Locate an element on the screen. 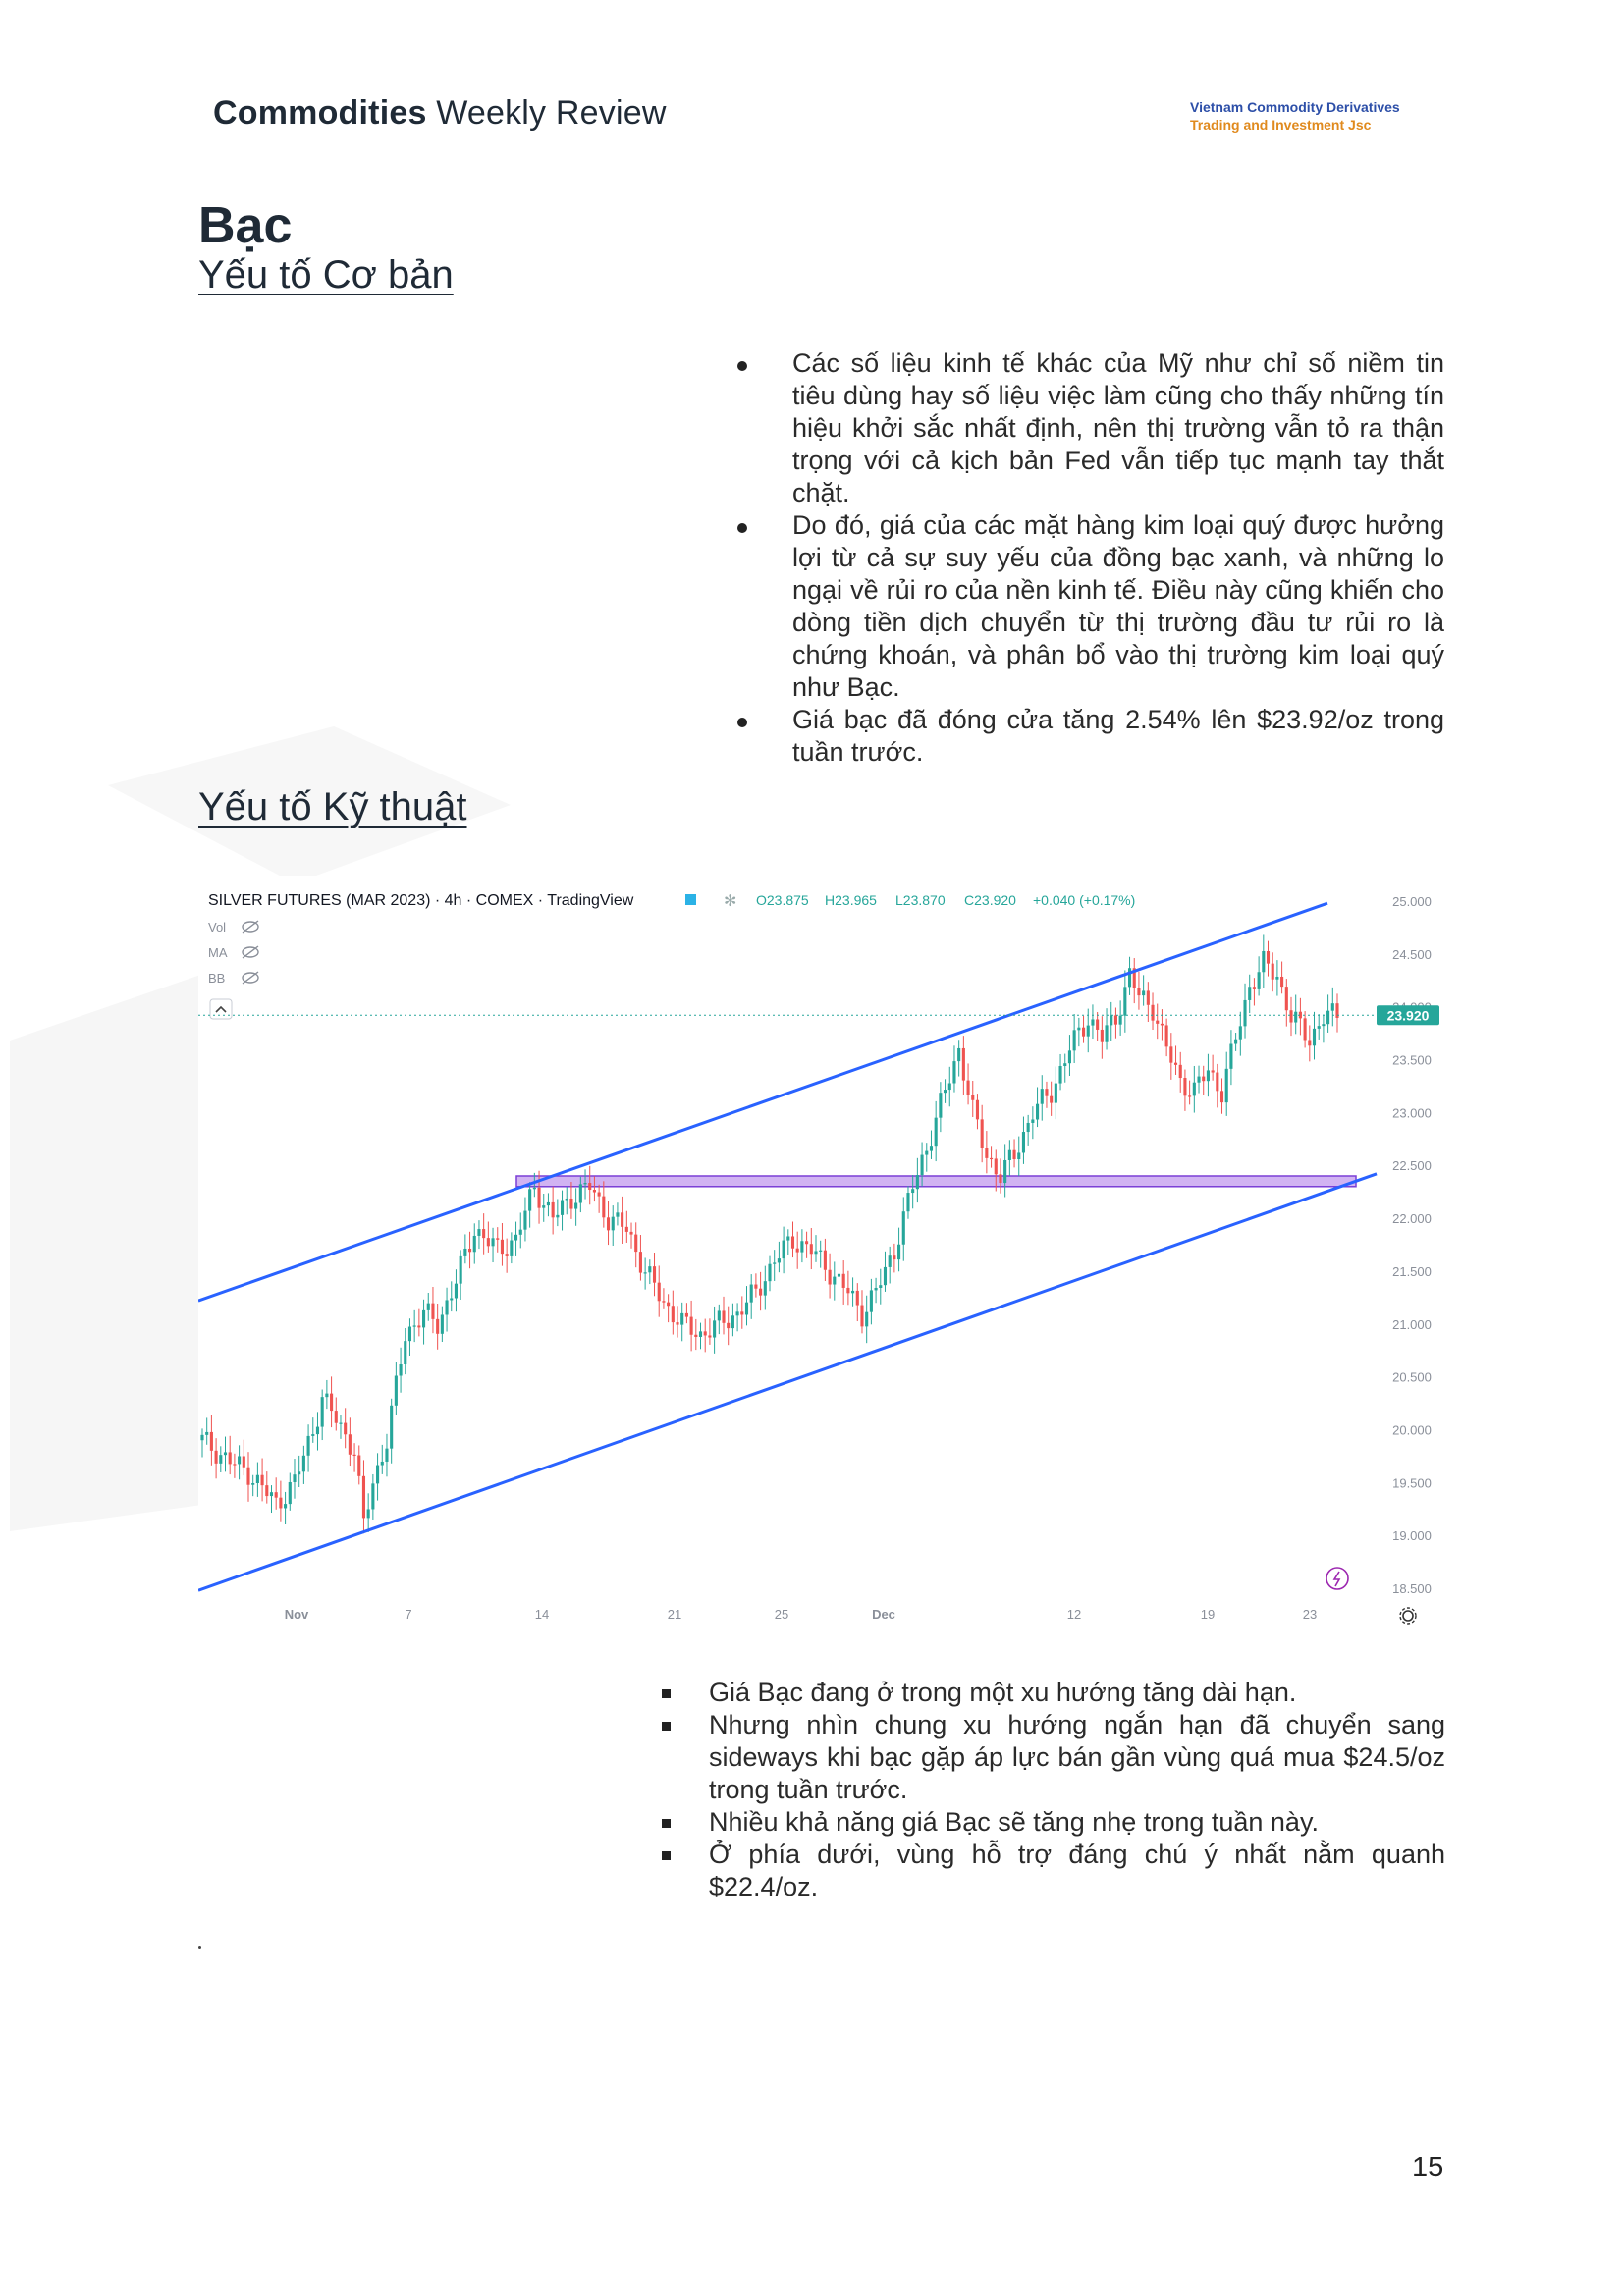 The image size is (1624, 2296). y-tick-label: 19.500 is located at coordinates (1412, 1482).